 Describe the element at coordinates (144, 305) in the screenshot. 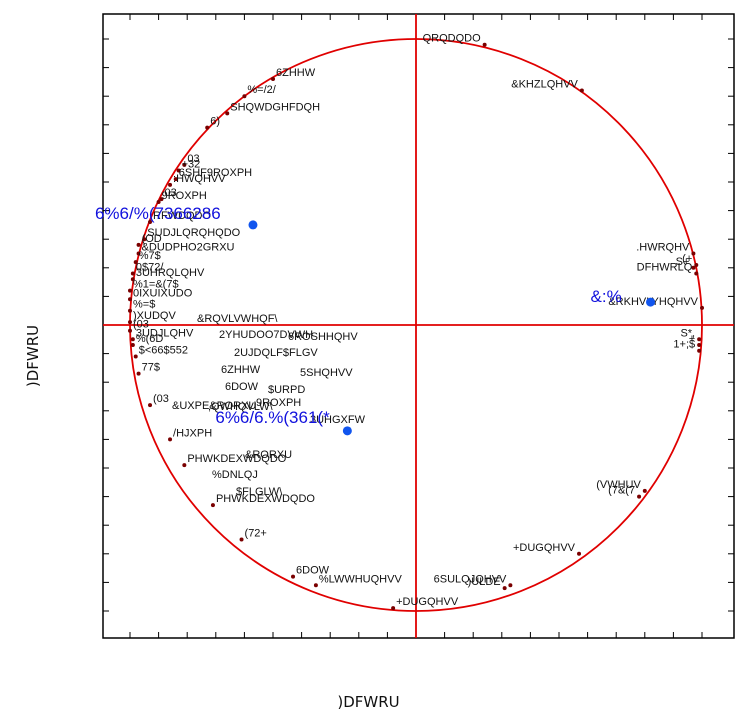

I see `variable-label: %=$` at that location.